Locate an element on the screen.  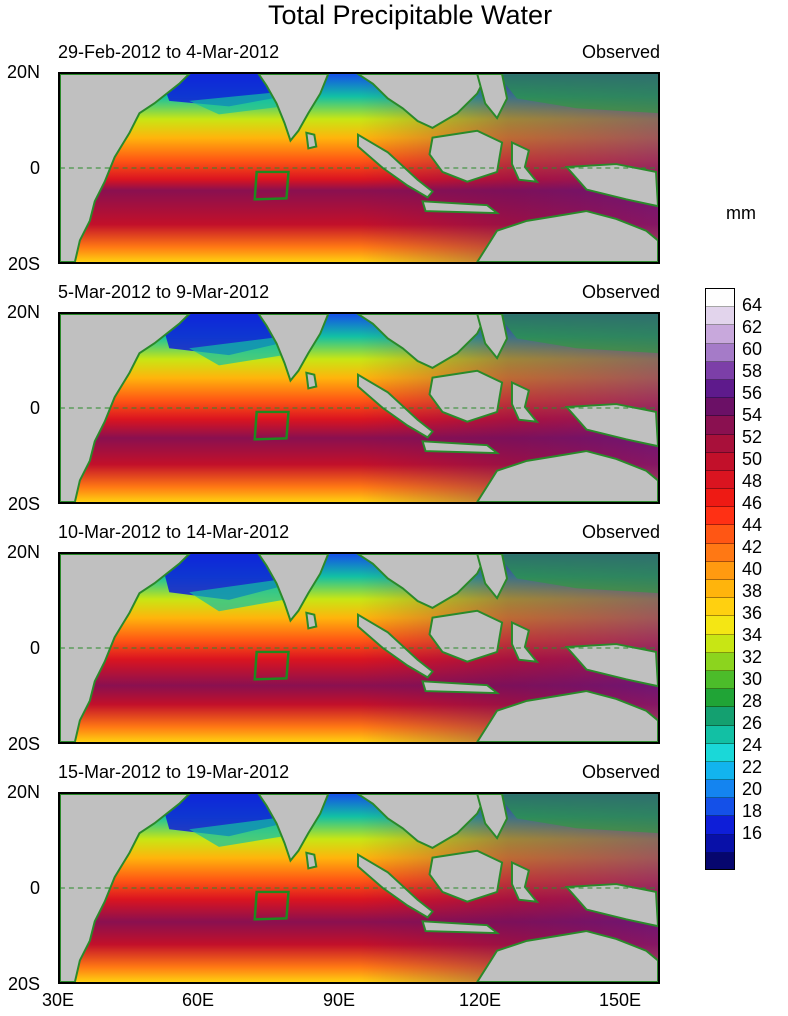
colorbar-tick-label: 62 is located at coordinates (752, 327).